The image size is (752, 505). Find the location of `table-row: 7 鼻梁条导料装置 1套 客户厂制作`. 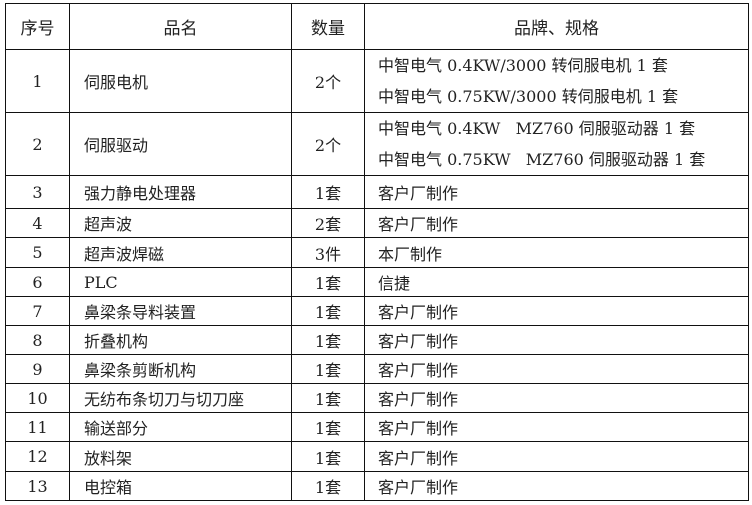

table-row: 7 鼻梁条导料装置 1套 客户厂制作 is located at coordinates (377, 311).